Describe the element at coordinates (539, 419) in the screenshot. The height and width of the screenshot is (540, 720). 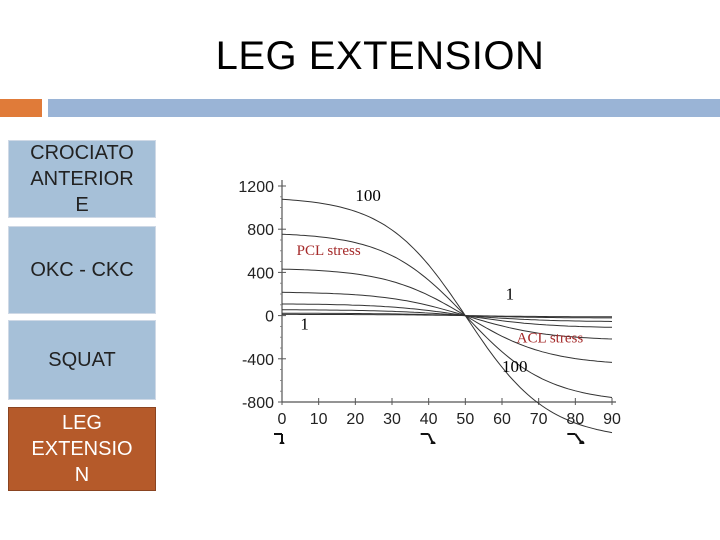
I see `x-tick-label: 70` at that location.